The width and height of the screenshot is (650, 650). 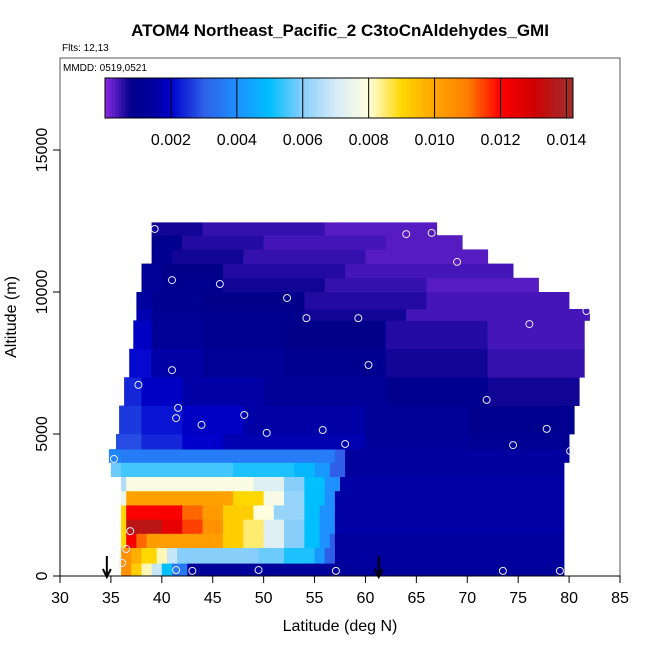 What do you see at coordinates (378, 574) in the screenshot?
I see `arrow-down-icon` at bounding box center [378, 574].